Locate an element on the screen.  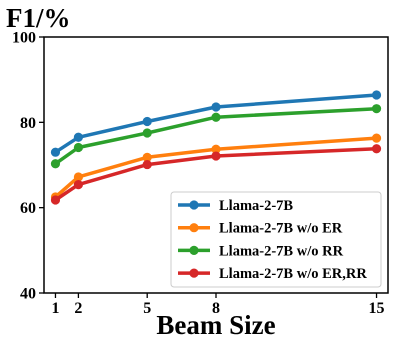
x-tick-label: 8 is located at coordinates (216, 308).